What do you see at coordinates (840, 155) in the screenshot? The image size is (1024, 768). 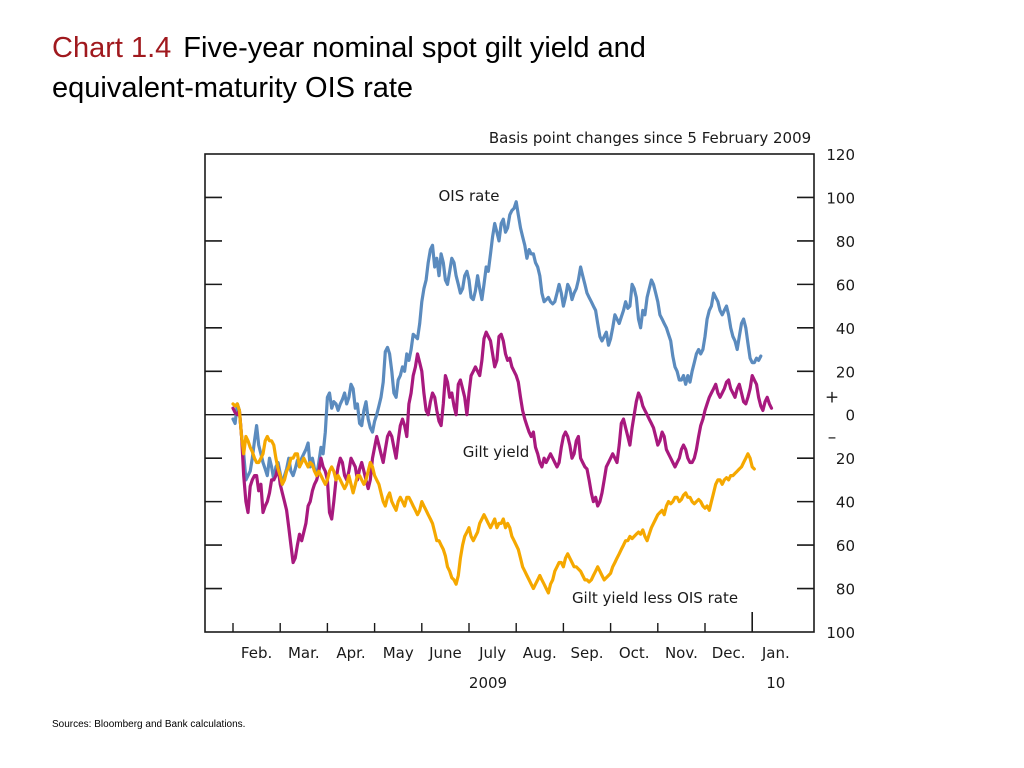 I see `y-tick-label: 120` at bounding box center [840, 155].